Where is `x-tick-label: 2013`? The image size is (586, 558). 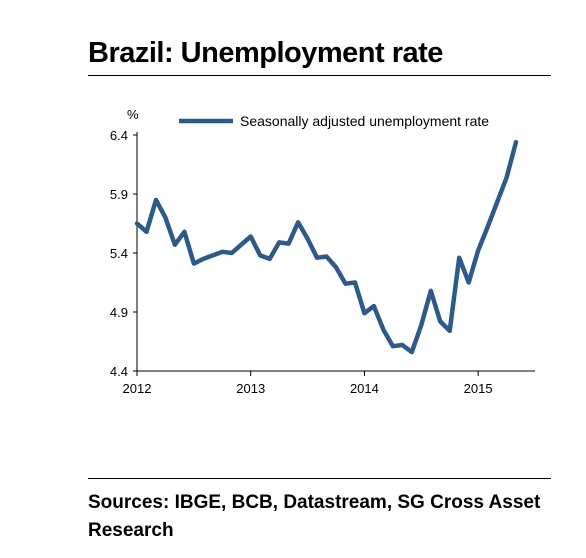
x-tick-label: 2013 is located at coordinates (250, 388).